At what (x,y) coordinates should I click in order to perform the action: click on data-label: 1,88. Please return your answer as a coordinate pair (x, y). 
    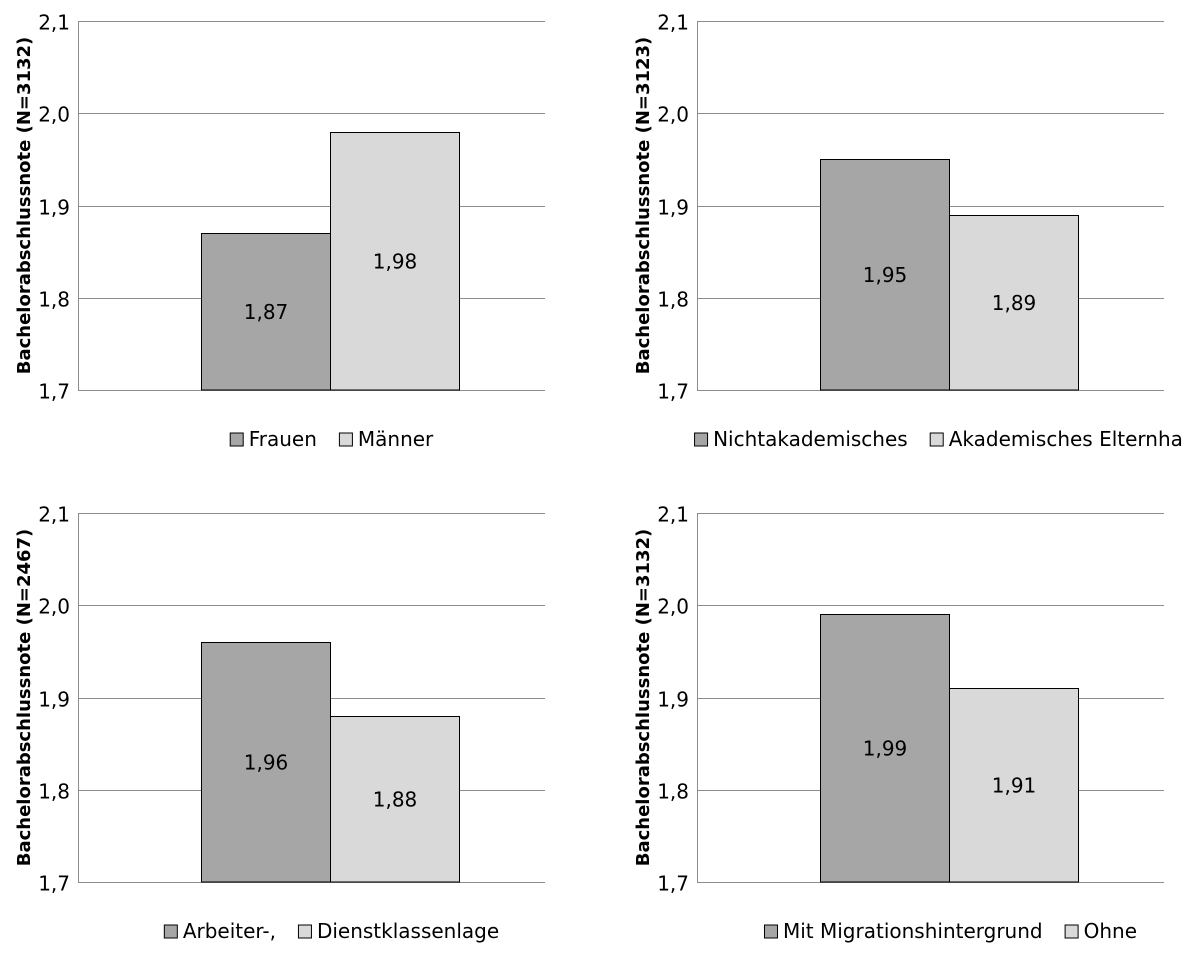
    Looking at the image, I should click on (395, 799).